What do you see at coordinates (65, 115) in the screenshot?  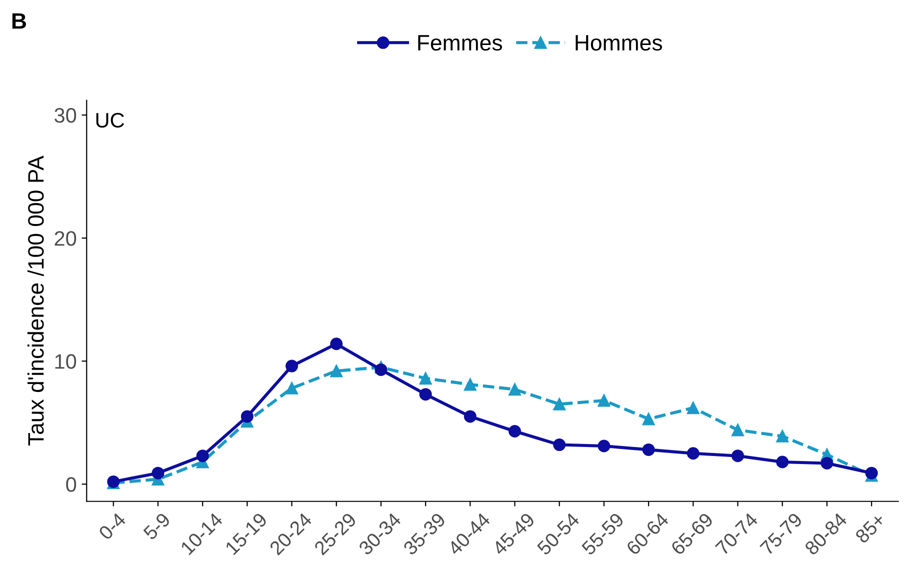 I see `y-tick-label: 30` at bounding box center [65, 115].